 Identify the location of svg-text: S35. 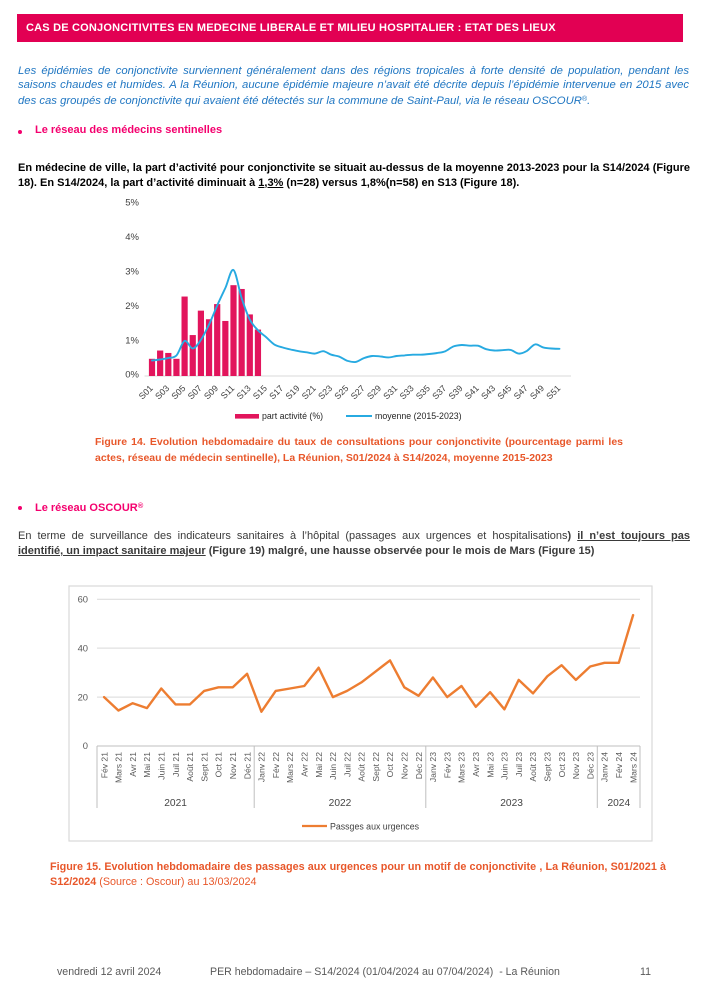
(423, 392).